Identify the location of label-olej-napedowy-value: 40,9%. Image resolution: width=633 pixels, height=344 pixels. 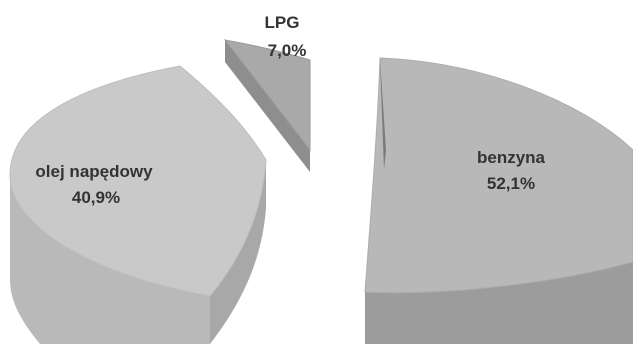
(96, 197).